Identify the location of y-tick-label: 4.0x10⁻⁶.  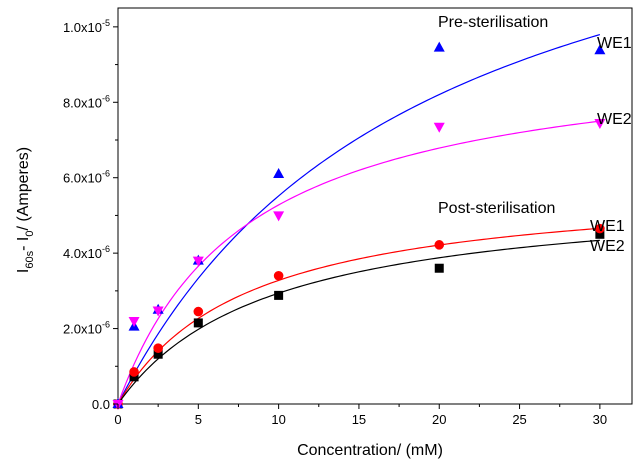
(86, 252).